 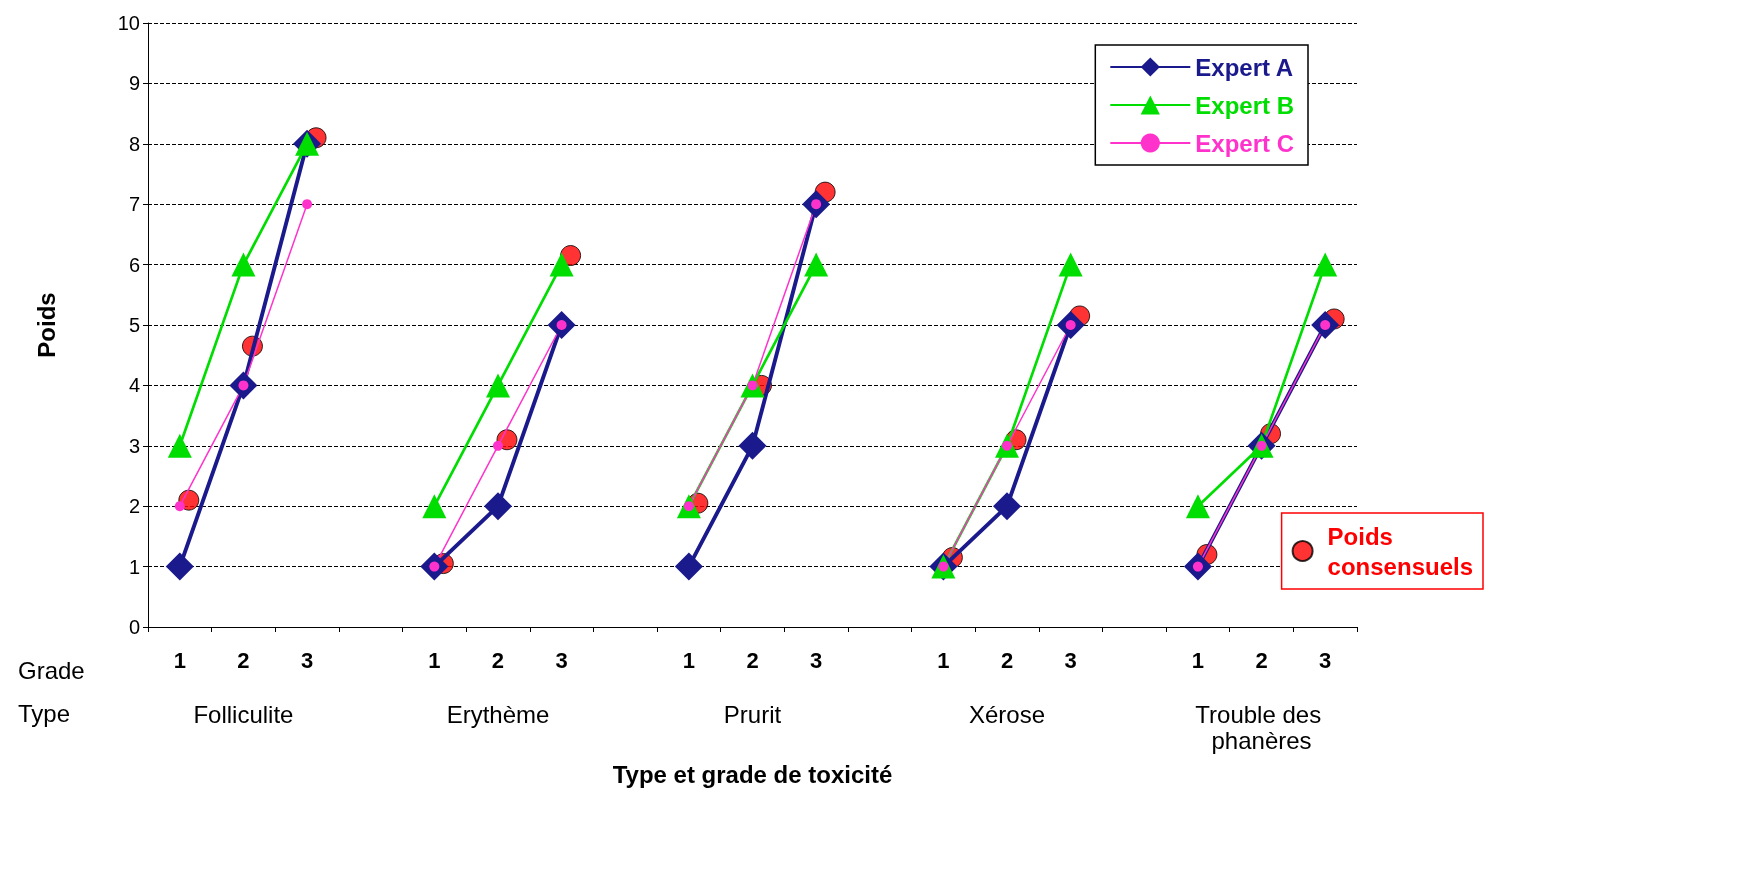 I want to click on y-axis-title: Poids, so click(x=46, y=325).